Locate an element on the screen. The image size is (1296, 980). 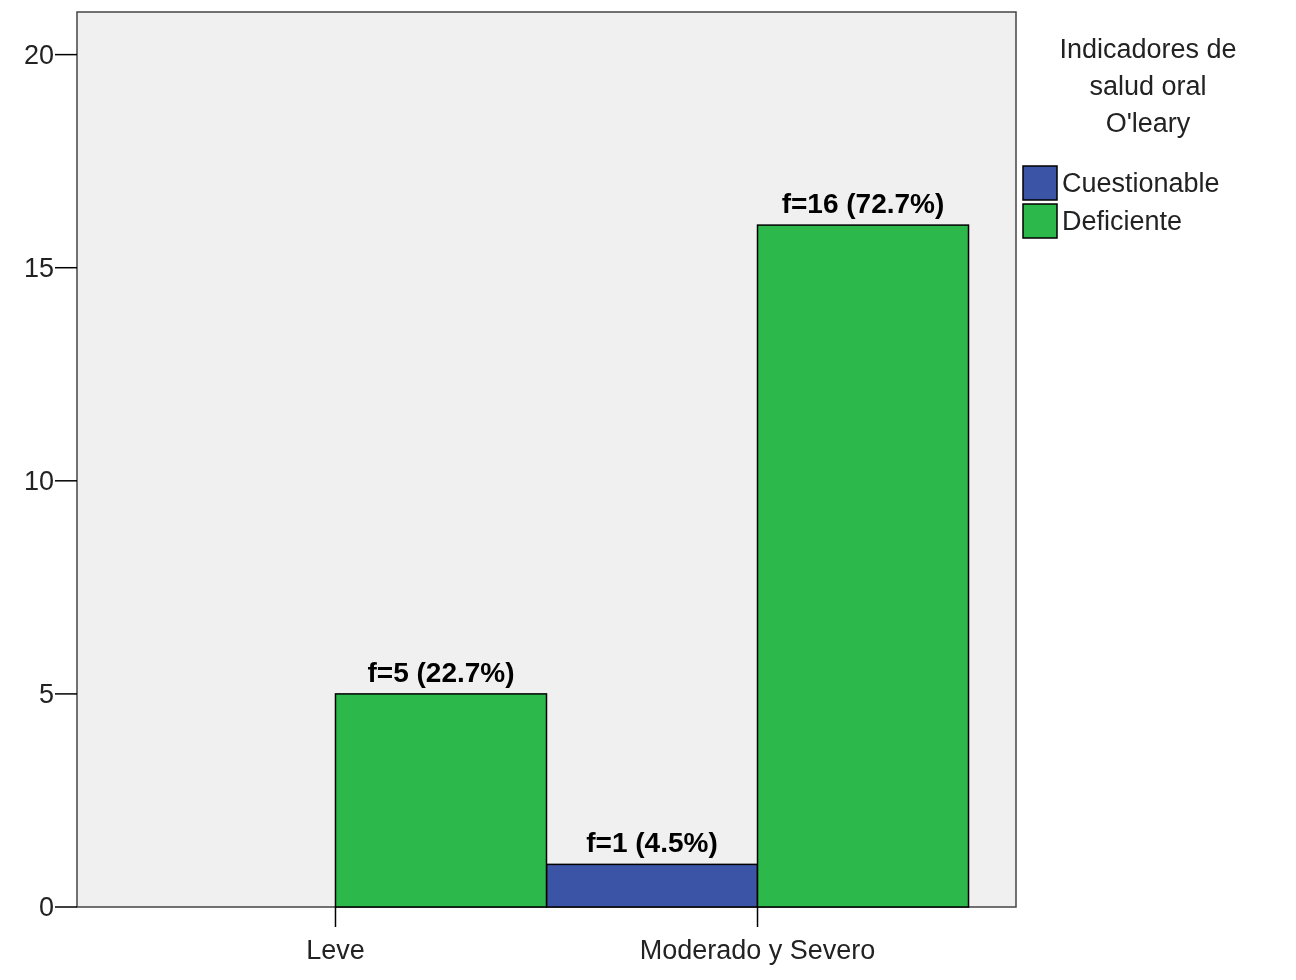
x-tick-label: Leve is located at coordinates (335, 950).